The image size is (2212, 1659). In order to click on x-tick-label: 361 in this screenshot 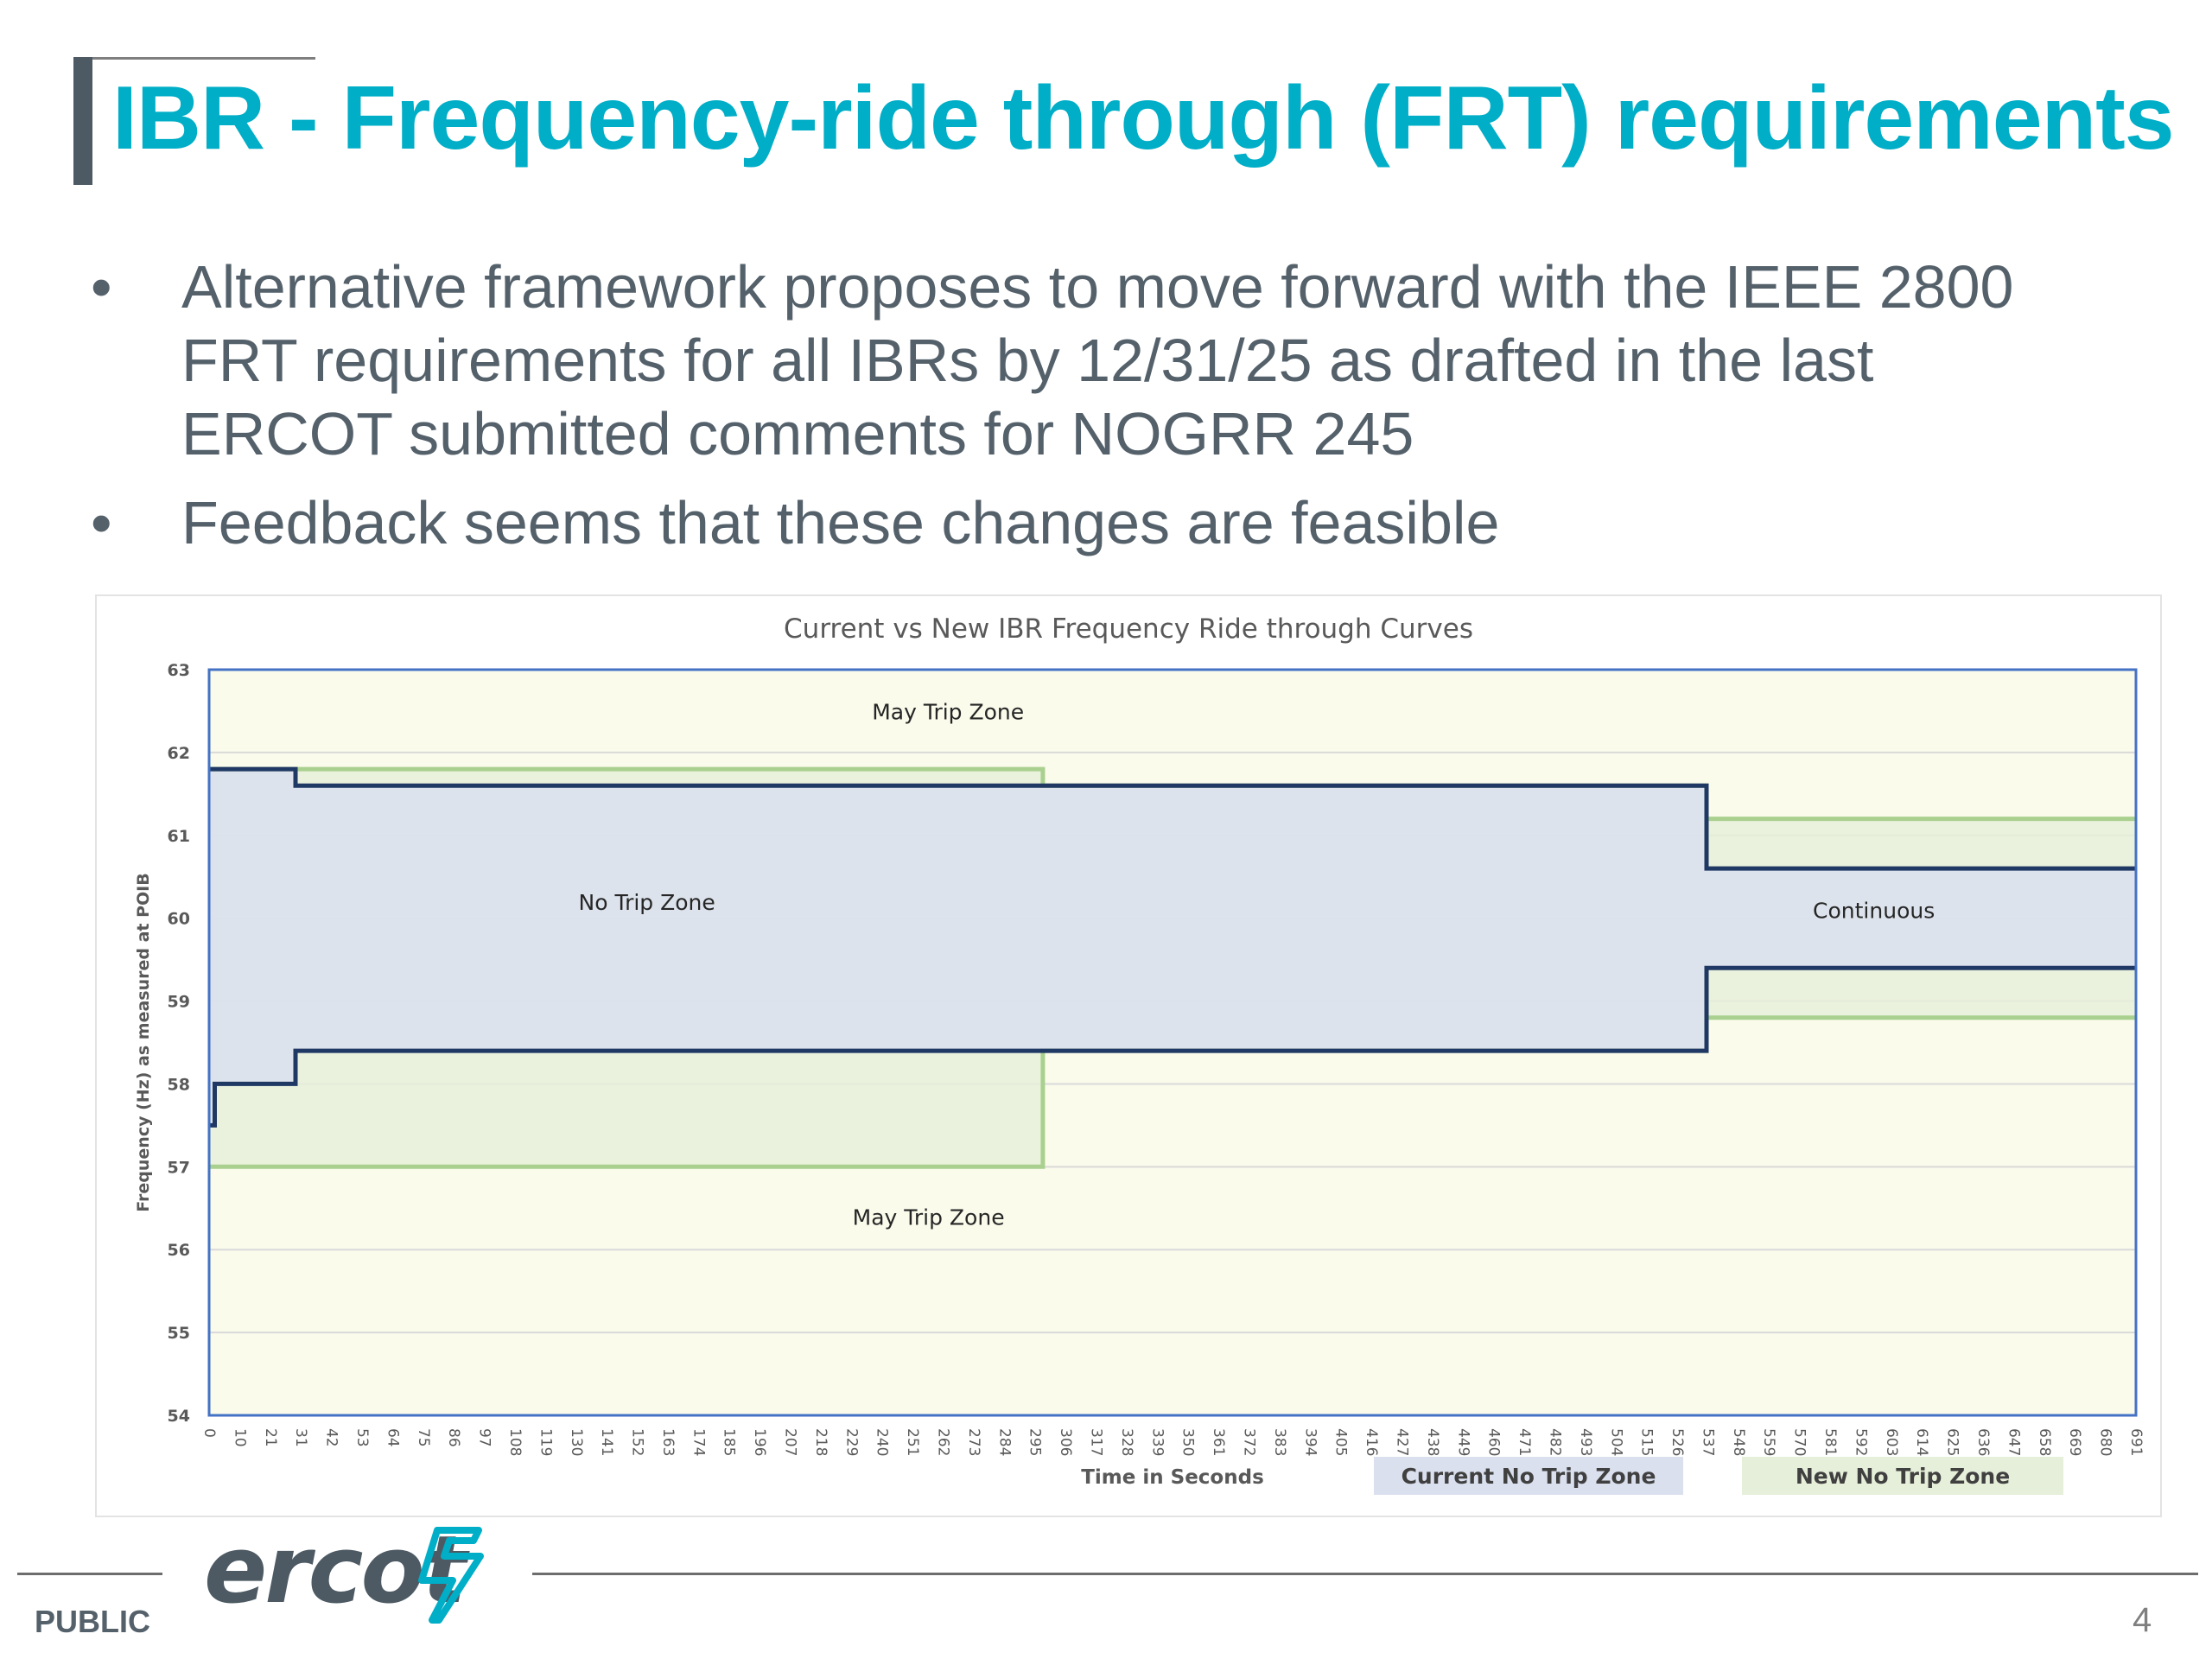, I will do `click(1218, 1442)`.